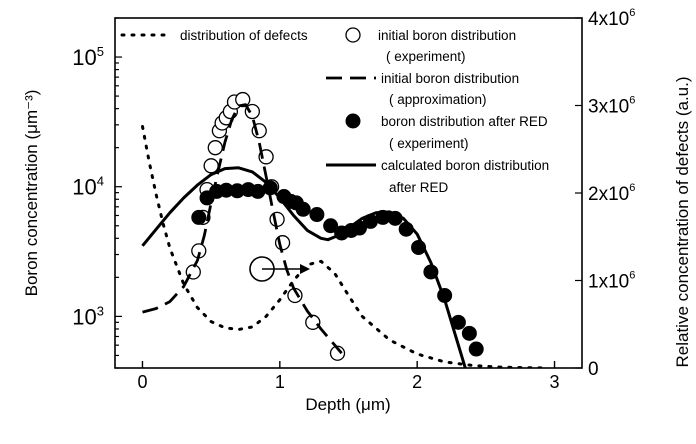 The image size is (696, 444). Describe the element at coordinates (682, 221) in the screenshot. I see `y-axis-label-right: Relative concentration of defects (a.u.)` at that location.